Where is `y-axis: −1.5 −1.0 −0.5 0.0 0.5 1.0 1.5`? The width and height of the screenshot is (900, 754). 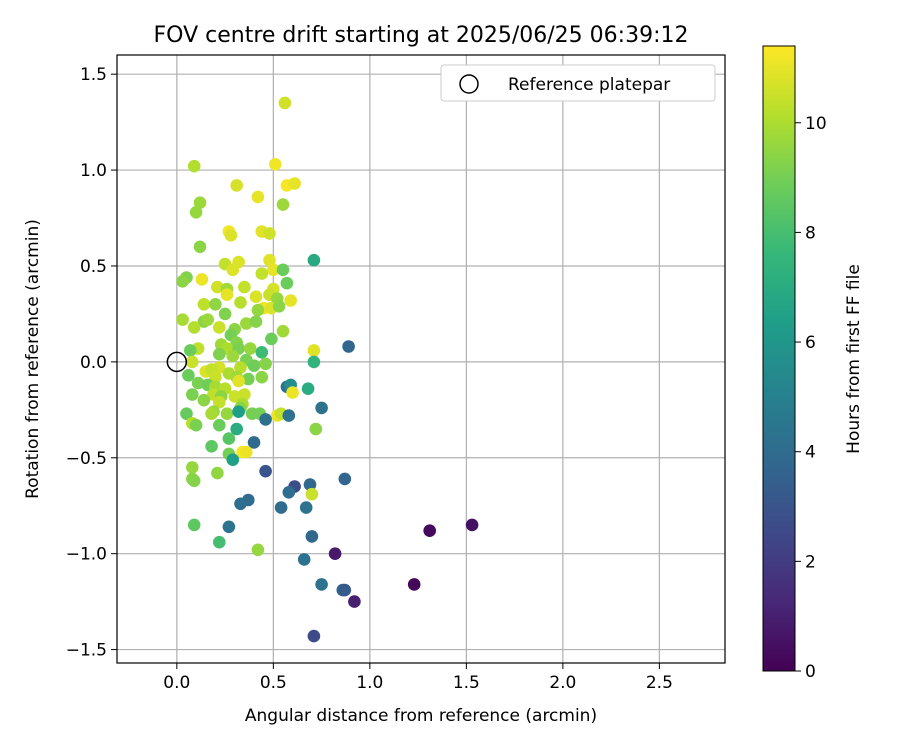 y-axis: −1.5 −1.0 −0.5 0.0 0.5 1.0 1.5 is located at coordinates (91, 363).